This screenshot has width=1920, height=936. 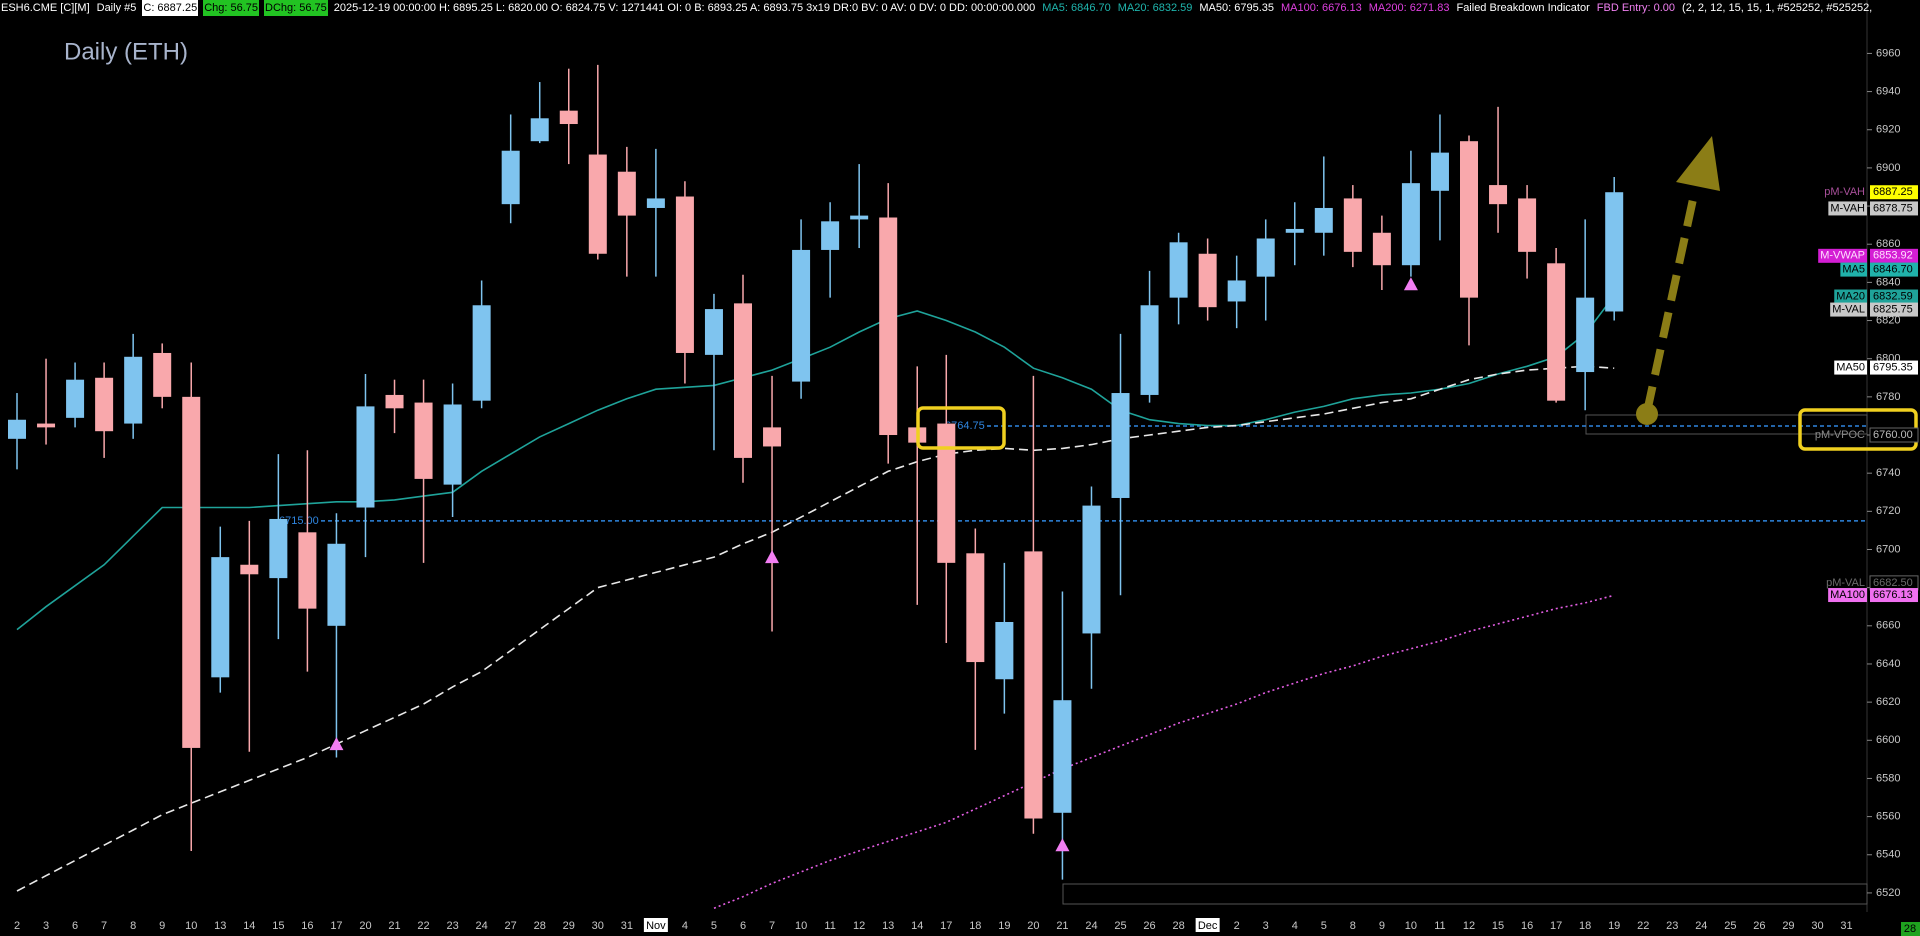 What do you see at coordinates (975, 926) in the screenshot?
I see `x-tick-label: 18` at bounding box center [975, 926].